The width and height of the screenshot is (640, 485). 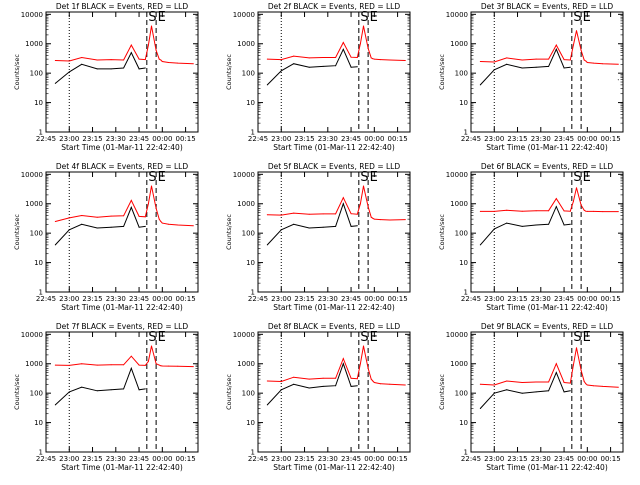 I want to click on plot-frame, so click(x=547, y=392).